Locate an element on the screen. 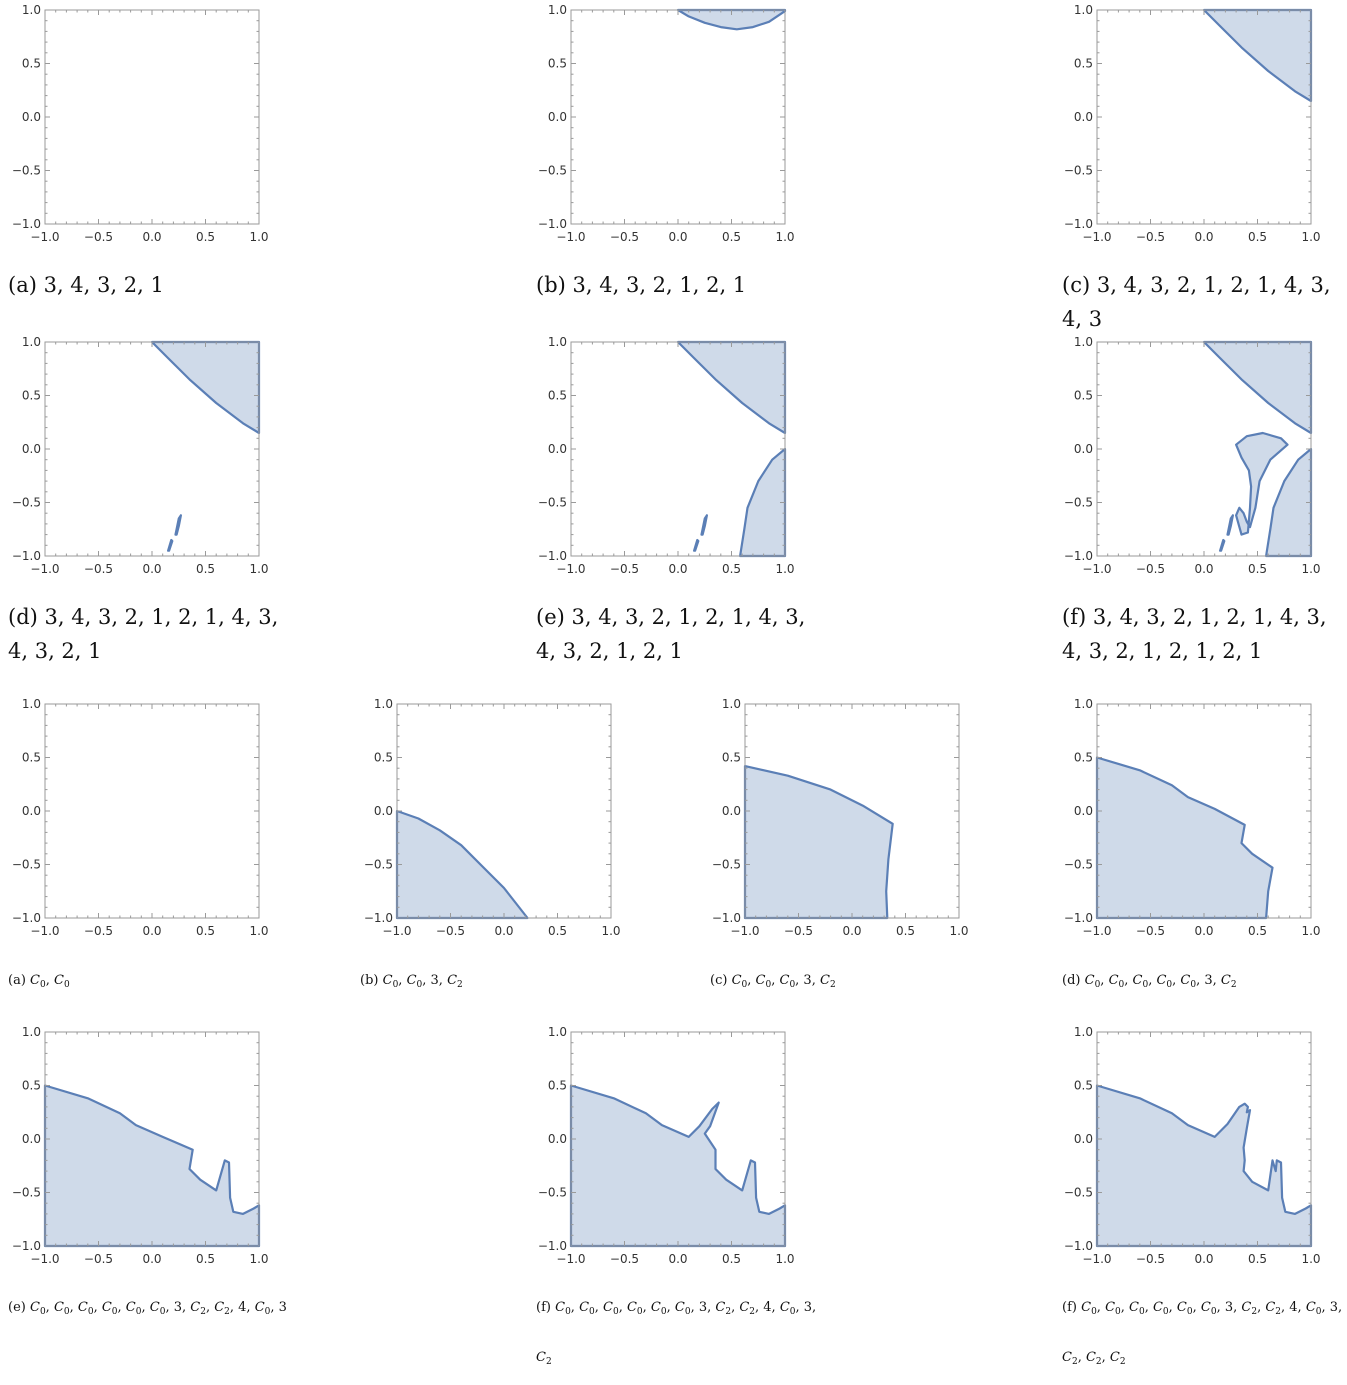 The width and height of the screenshot is (1347, 1385). caption: (c) 3, 4, 3, 2, 1, 2, 1, 4, 3, 4, 3 is located at coordinates (1202, 302).